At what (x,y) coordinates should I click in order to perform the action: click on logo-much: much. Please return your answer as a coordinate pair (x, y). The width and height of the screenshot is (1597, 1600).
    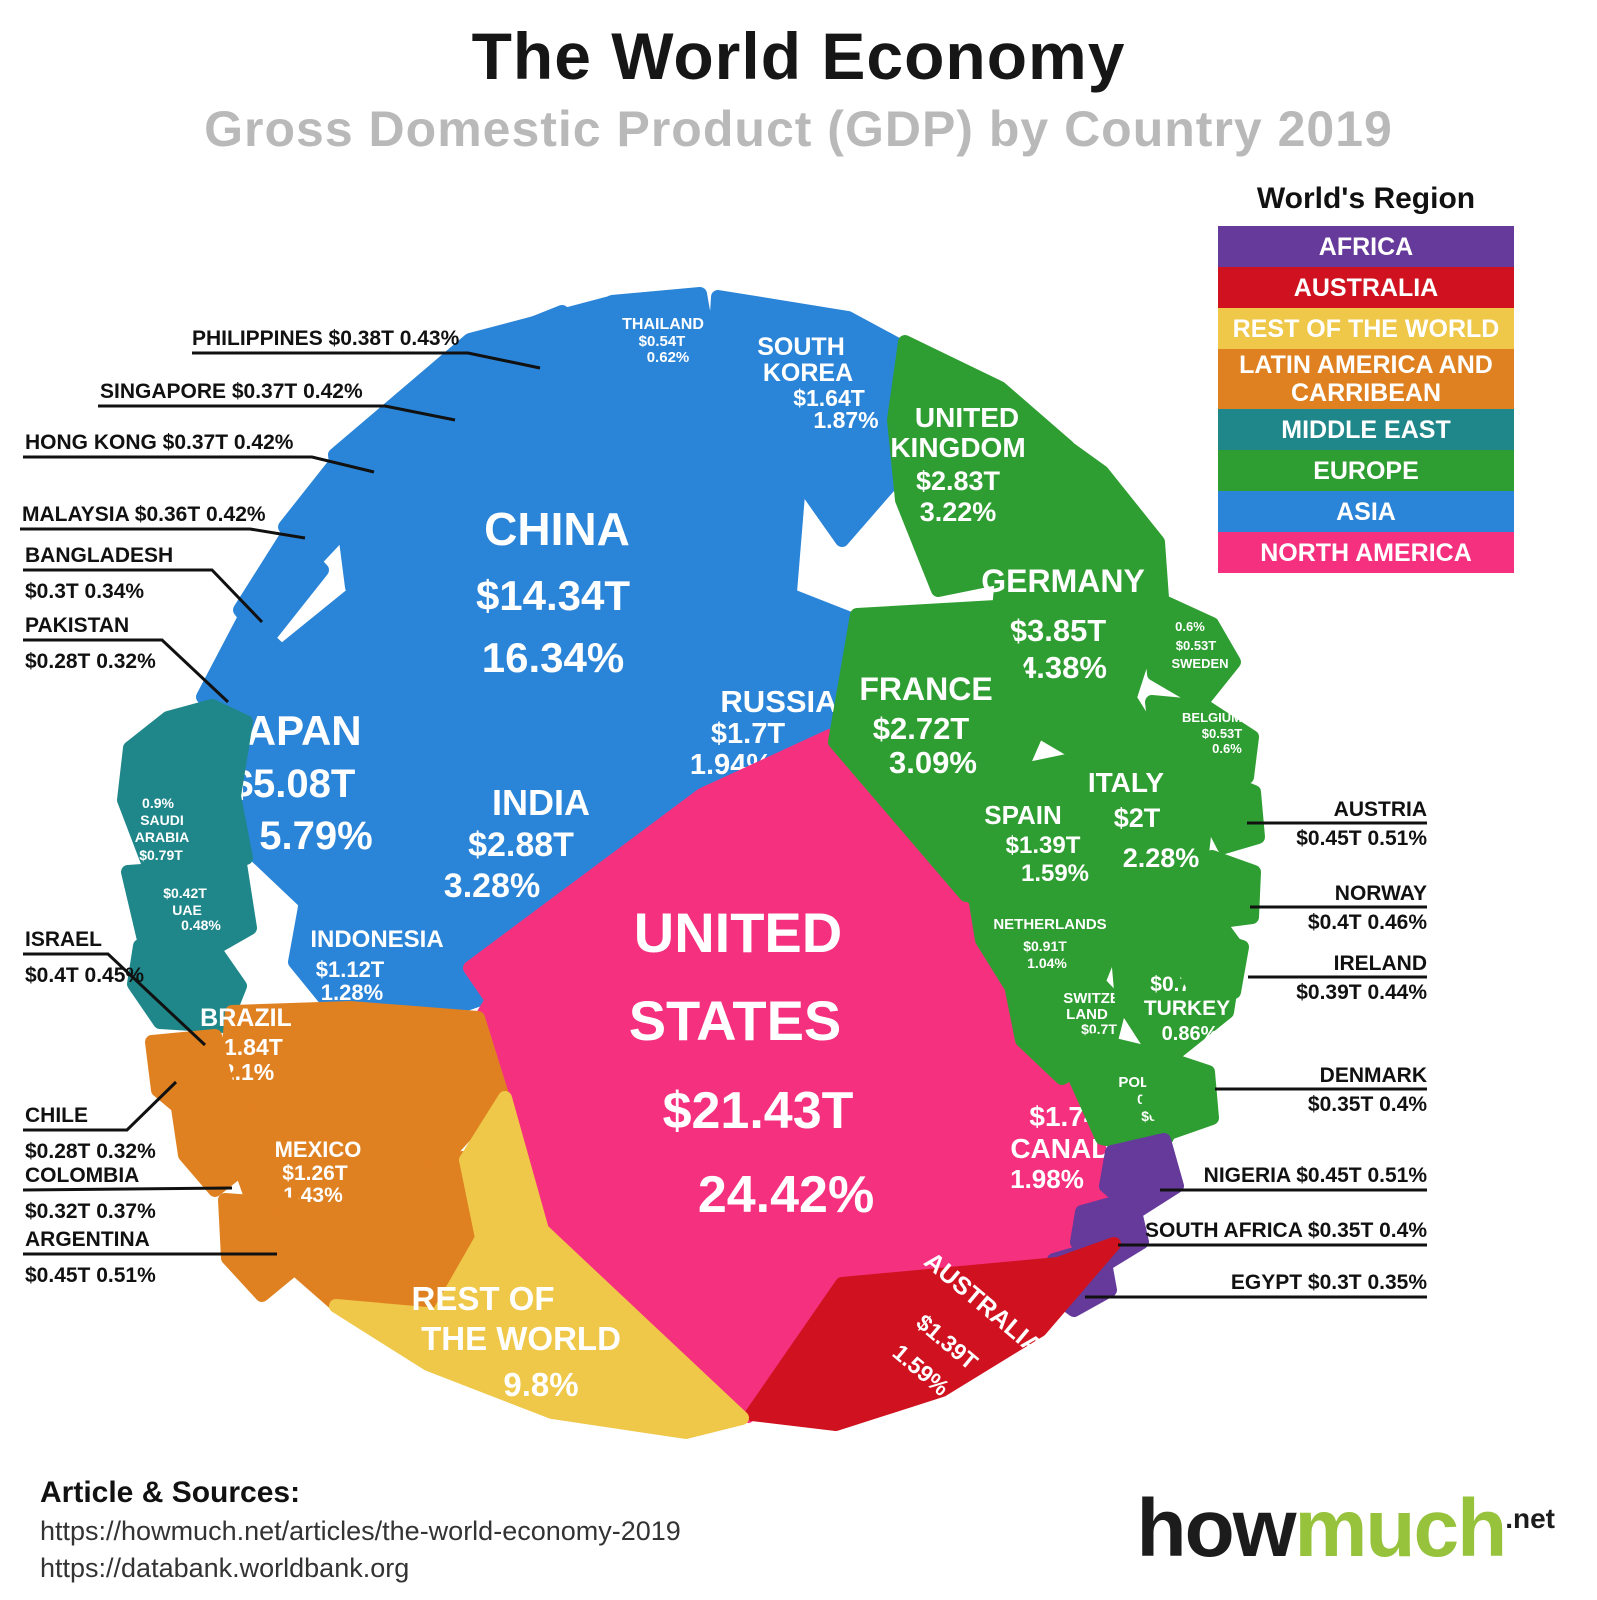
    Looking at the image, I should click on (1401, 1528).